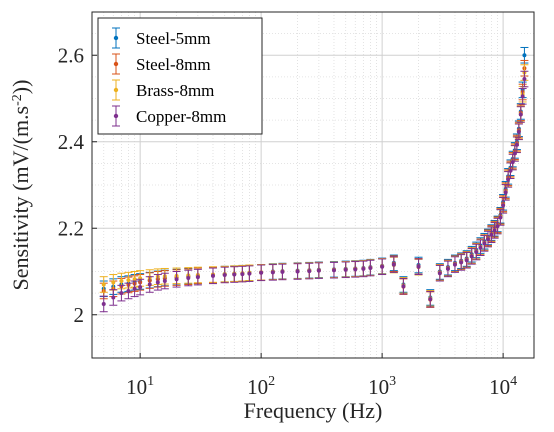 This screenshot has height=432, width=554. I want to click on y-tick-label: 2, so click(79, 315).